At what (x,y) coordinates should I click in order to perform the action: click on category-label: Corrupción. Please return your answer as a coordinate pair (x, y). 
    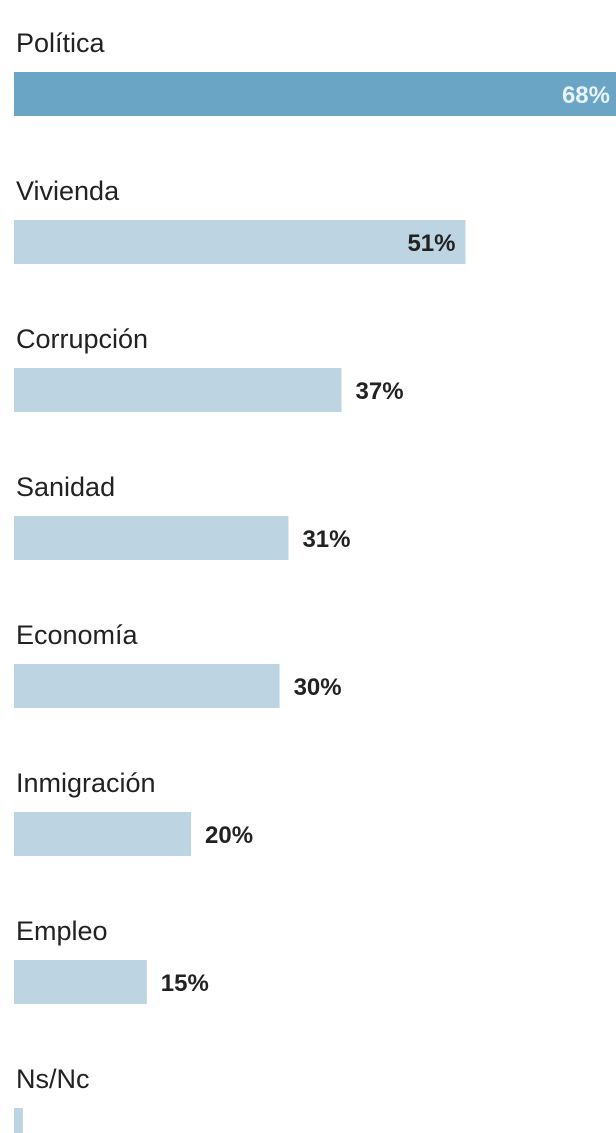
    Looking at the image, I should click on (82, 339).